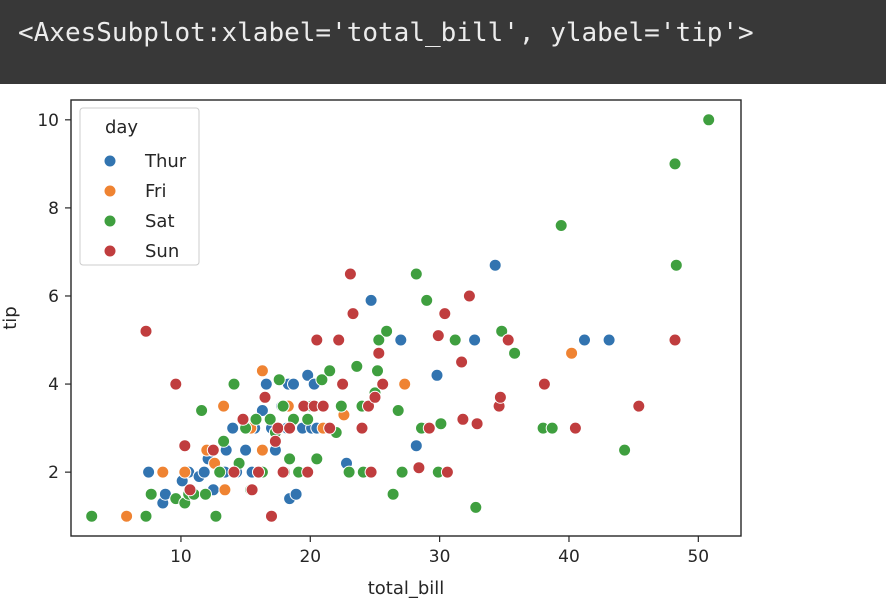  I want to click on x-axis-label: total_bill, so click(406, 588).